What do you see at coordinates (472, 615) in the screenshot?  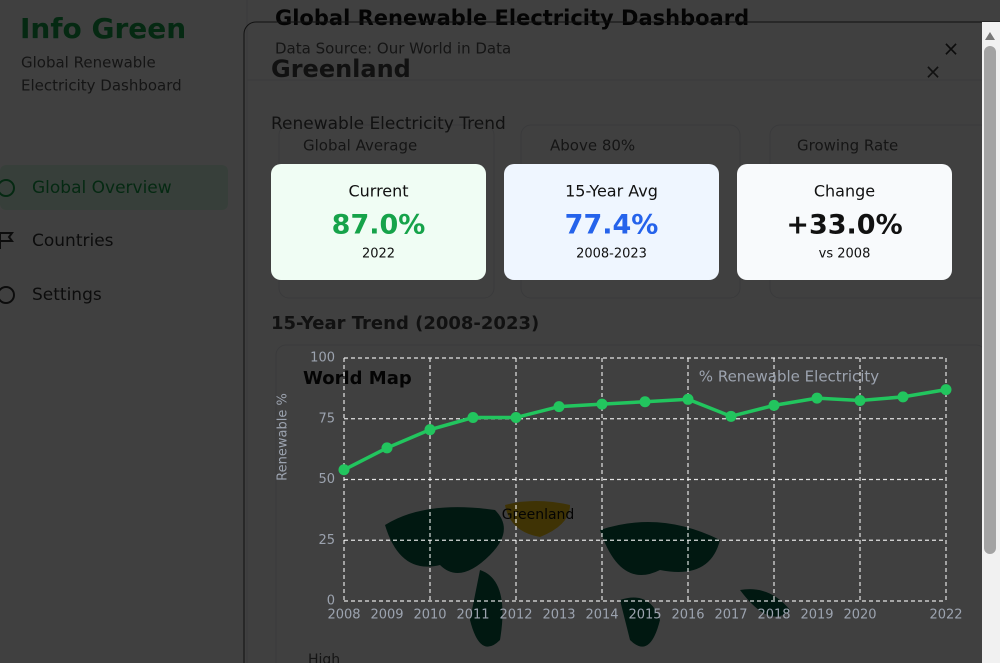 I see `x-tick-label: 2011` at bounding box center [472, 615].